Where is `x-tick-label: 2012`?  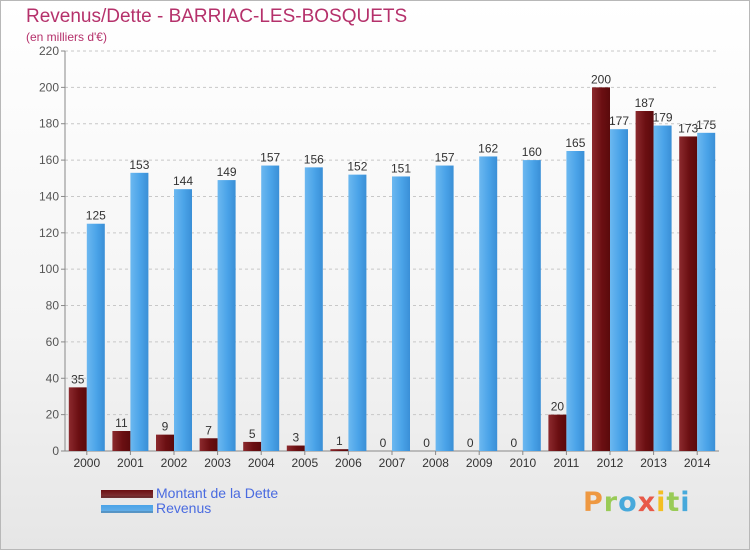 x-tick-label: 2012 is located at coordinates (610, 463).